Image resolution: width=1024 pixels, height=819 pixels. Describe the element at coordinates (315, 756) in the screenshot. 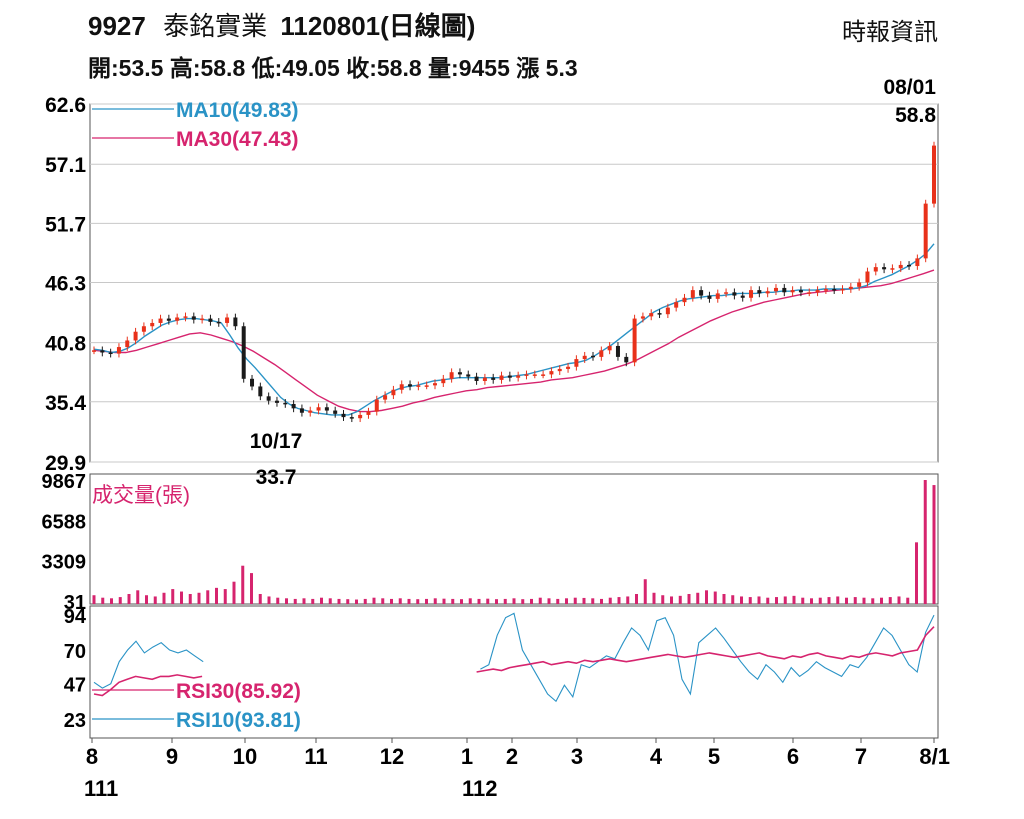

I see `x-tick-label: 11` at that location.